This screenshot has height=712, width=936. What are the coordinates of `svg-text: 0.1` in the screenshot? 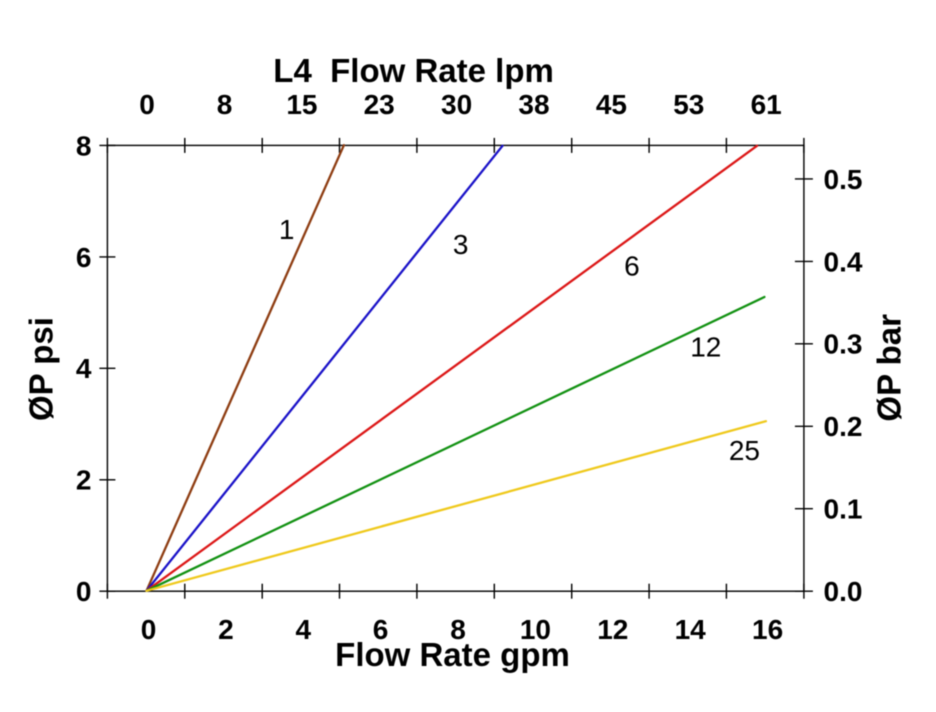 It's located at (843, 509).